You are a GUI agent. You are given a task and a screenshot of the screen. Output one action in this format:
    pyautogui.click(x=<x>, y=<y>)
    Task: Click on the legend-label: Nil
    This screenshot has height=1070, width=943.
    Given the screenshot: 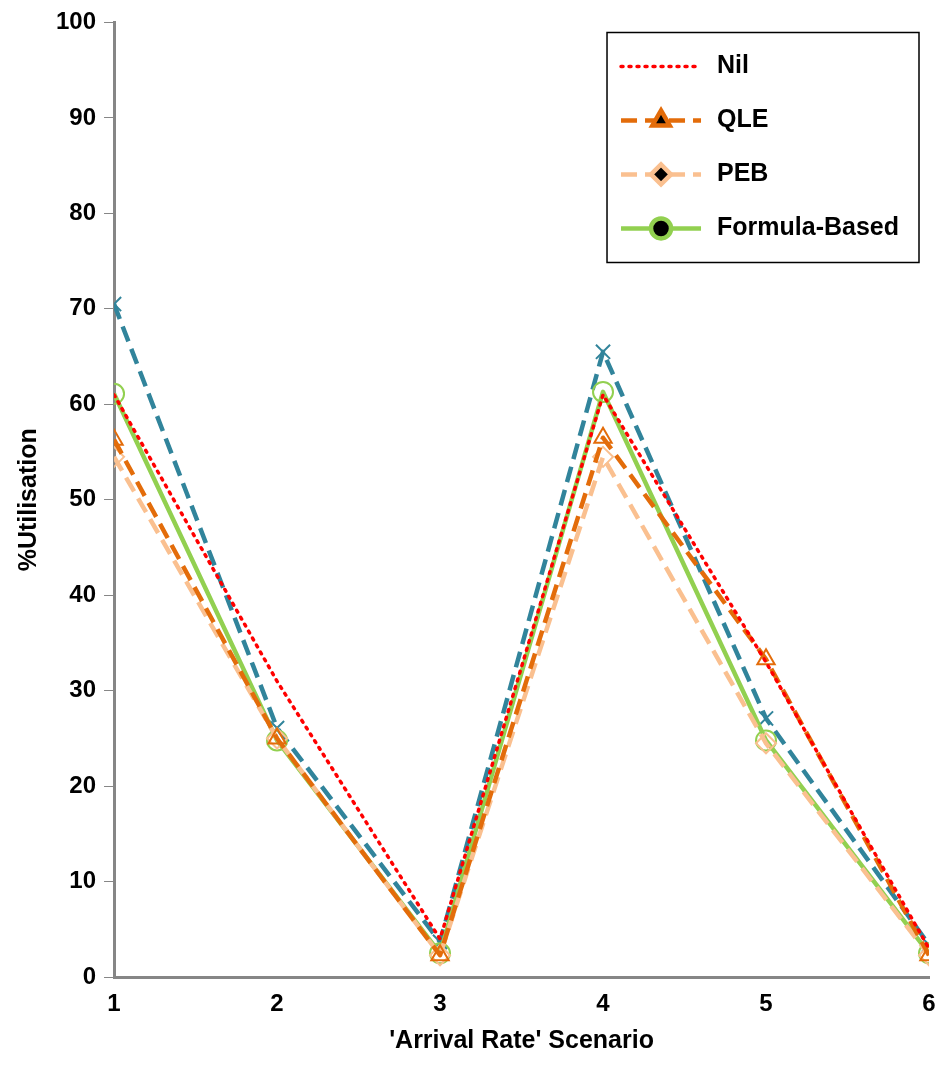 What is the action you would take?
    pyautogui.click(x=733, y=64)
    